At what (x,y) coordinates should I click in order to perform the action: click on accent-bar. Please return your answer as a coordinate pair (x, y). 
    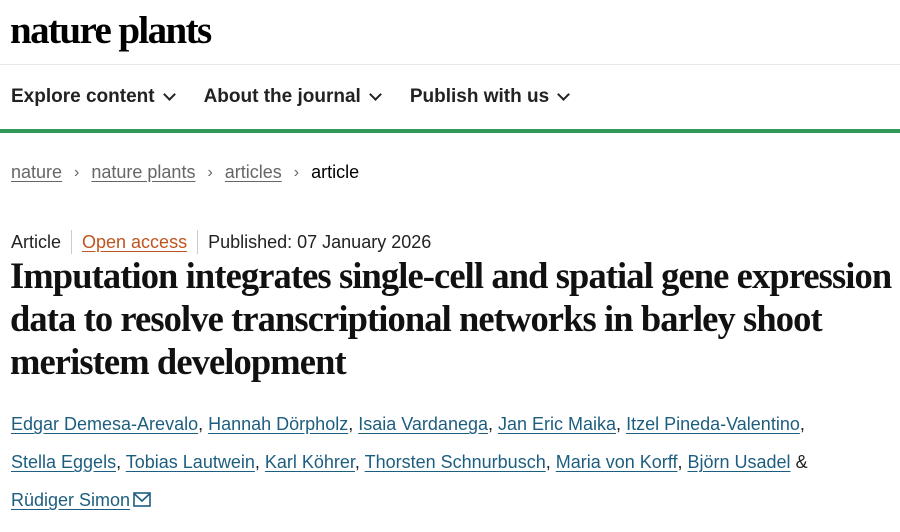
    Looking at the image, I should click on (450, 131).